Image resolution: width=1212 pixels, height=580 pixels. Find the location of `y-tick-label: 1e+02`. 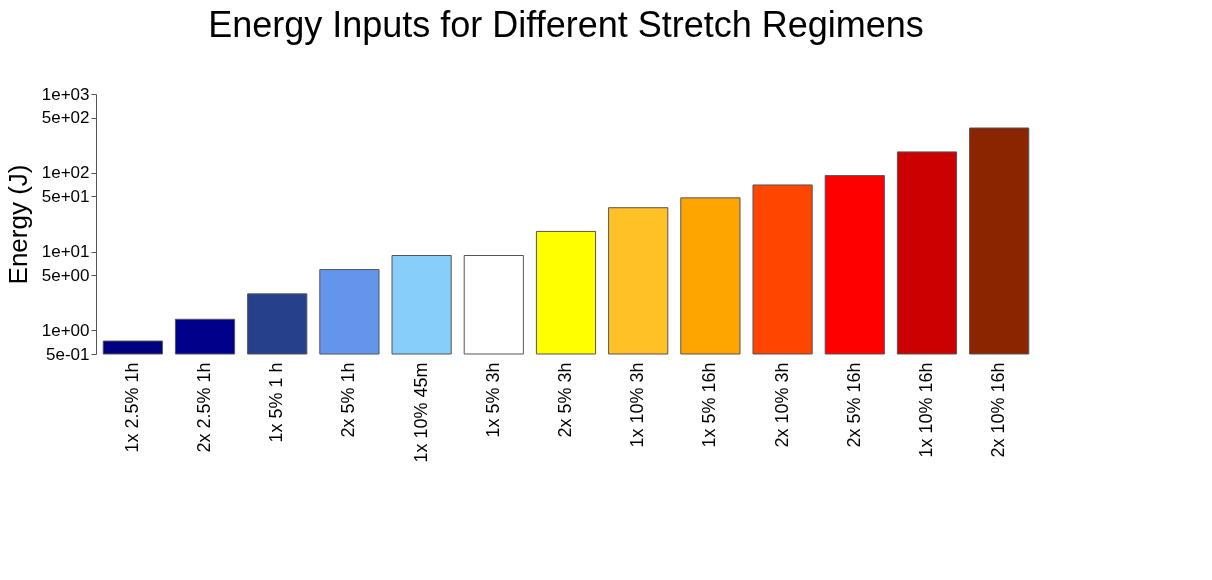

y-tick-label: 1e+02 is located at coordinates (65, 173).